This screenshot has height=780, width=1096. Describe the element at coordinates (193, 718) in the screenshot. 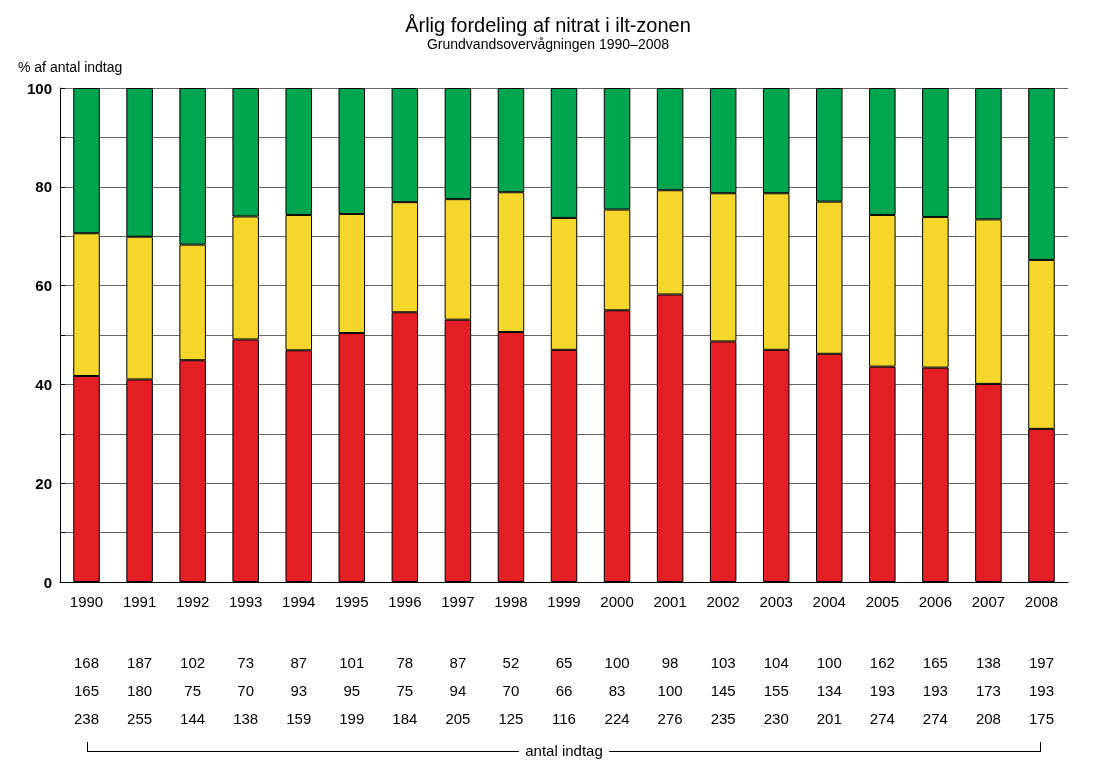

I see `text: 144` at that location.